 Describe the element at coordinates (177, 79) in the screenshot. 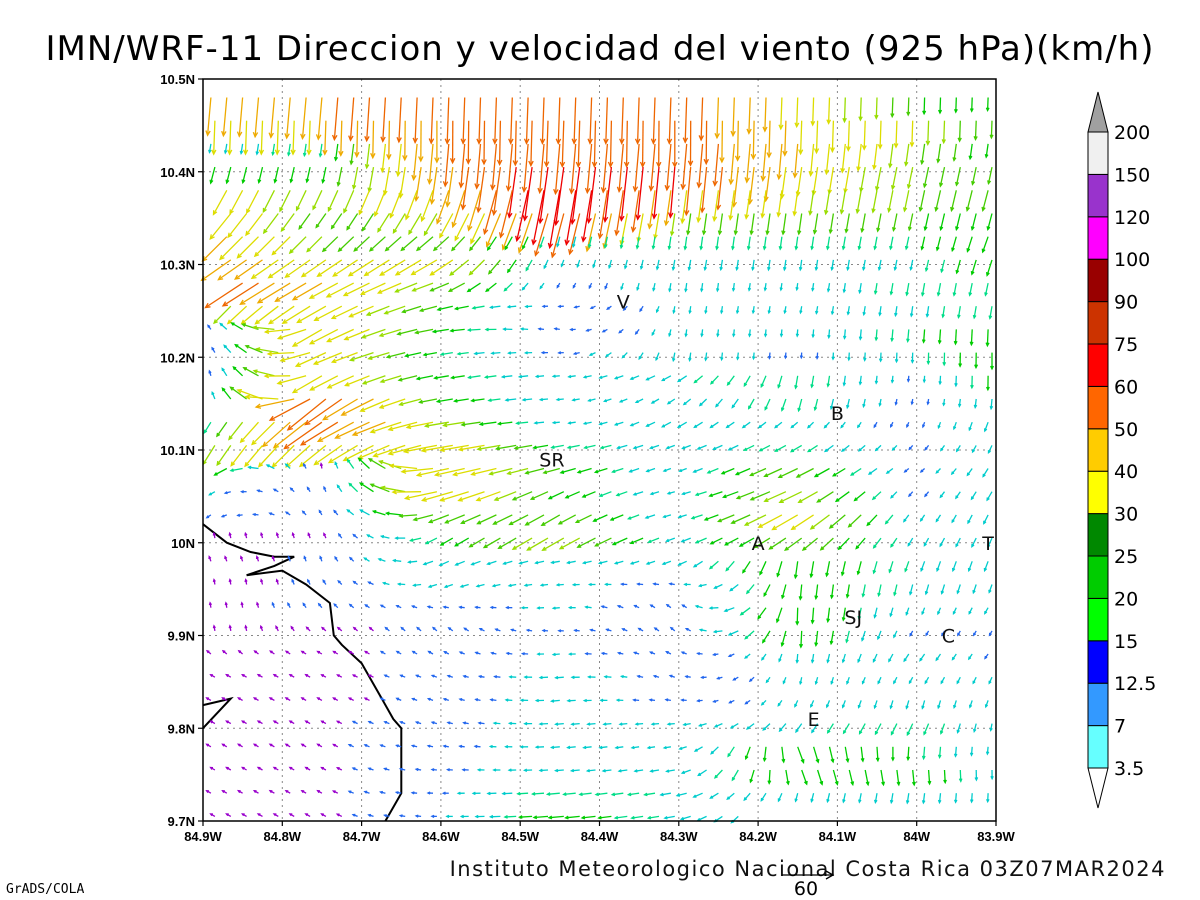

I see `y-tick-label: 10.5N` at that location.